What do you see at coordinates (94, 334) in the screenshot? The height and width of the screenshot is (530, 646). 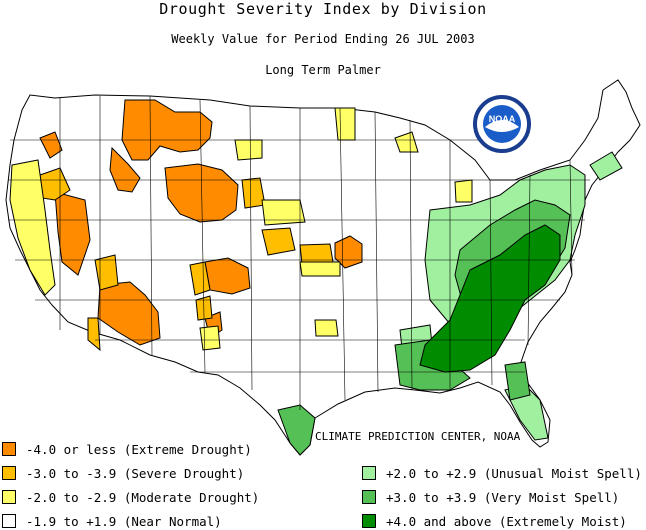 I see `region-severe-az` at bounding box center [94, 334].